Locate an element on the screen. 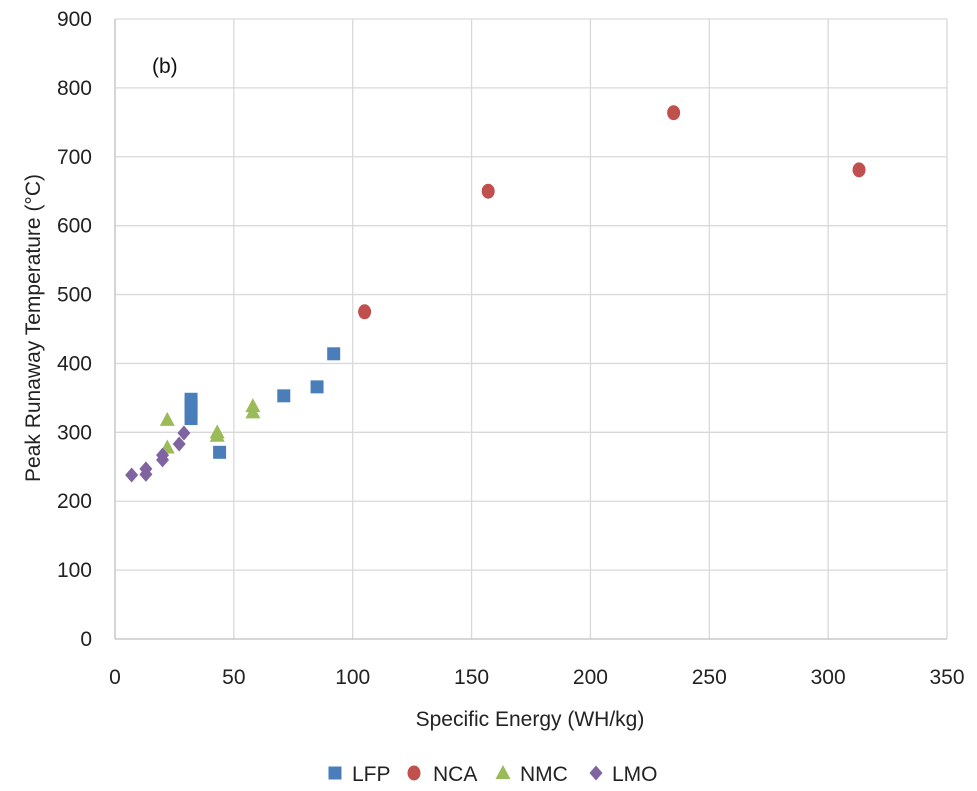  y-tick-label: 700 is located at coordinates (74, 157).